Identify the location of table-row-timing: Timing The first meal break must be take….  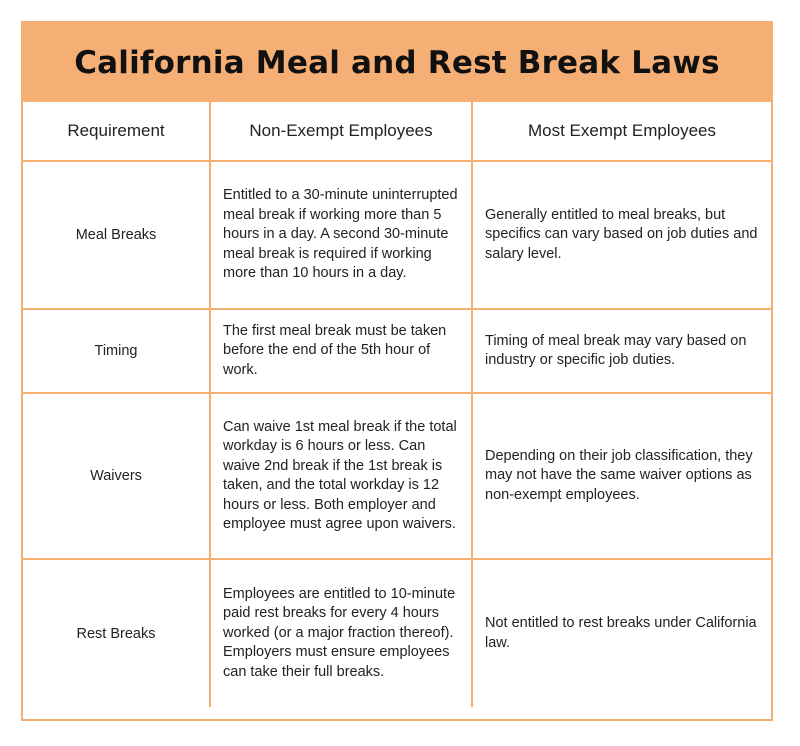
(397, 351).